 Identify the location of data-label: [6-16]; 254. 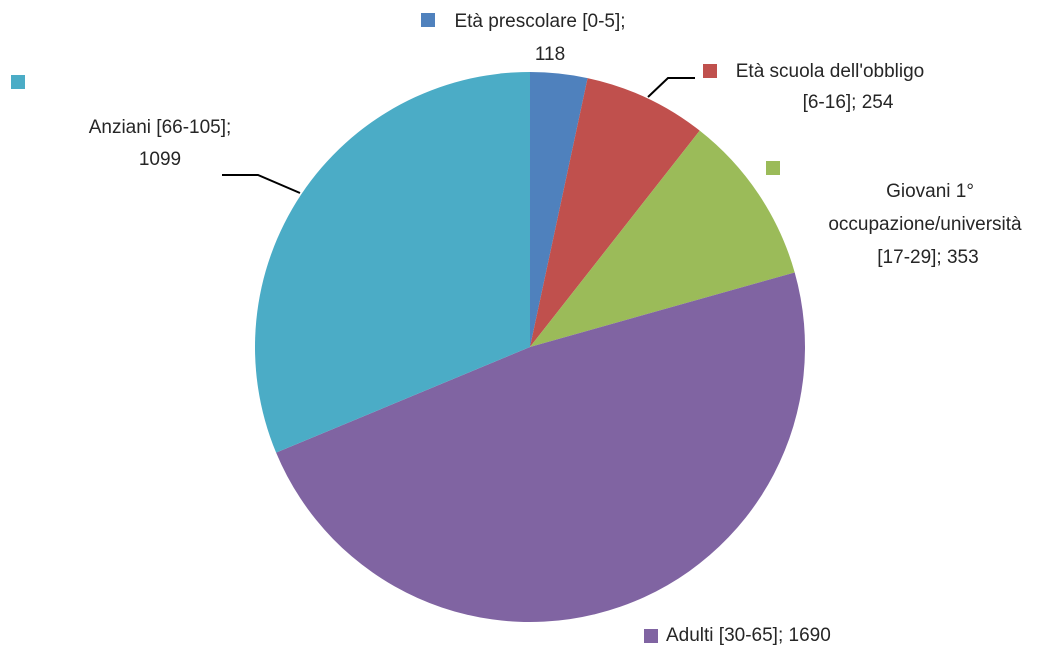
(848, 102).